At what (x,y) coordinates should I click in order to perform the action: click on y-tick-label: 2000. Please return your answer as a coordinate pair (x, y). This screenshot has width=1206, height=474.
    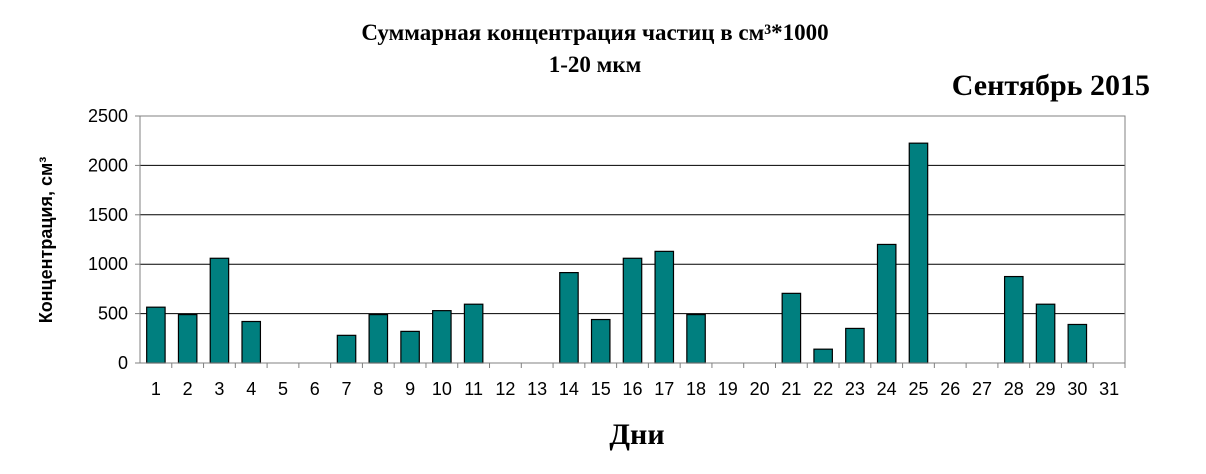
    Looking at the image, I should click on (108, 165).